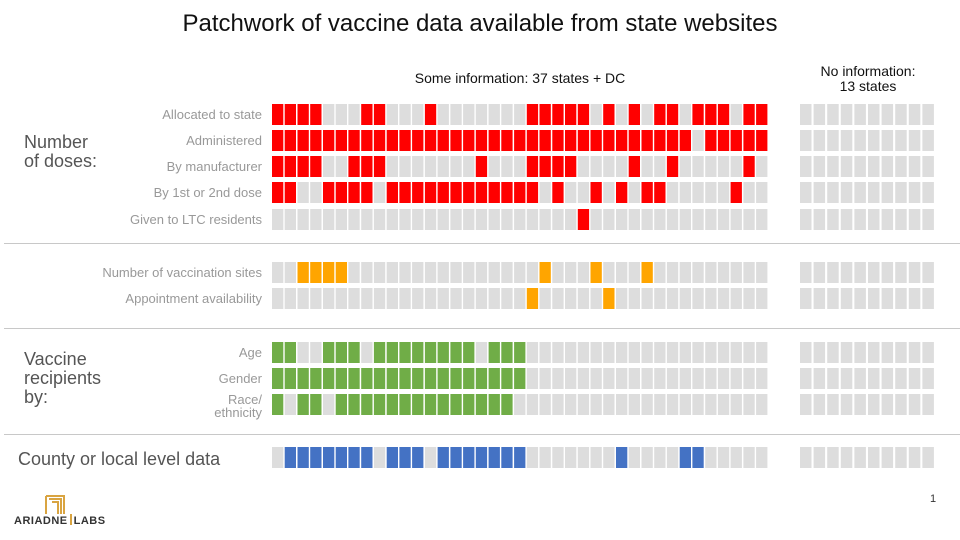 This screenshot has height=540, width=960. What do you see at coordinates (341, 219) in the screenshot?
I see `cell-given-to-ltc-residents-6-unavailable` at bounding box center [341, 219].